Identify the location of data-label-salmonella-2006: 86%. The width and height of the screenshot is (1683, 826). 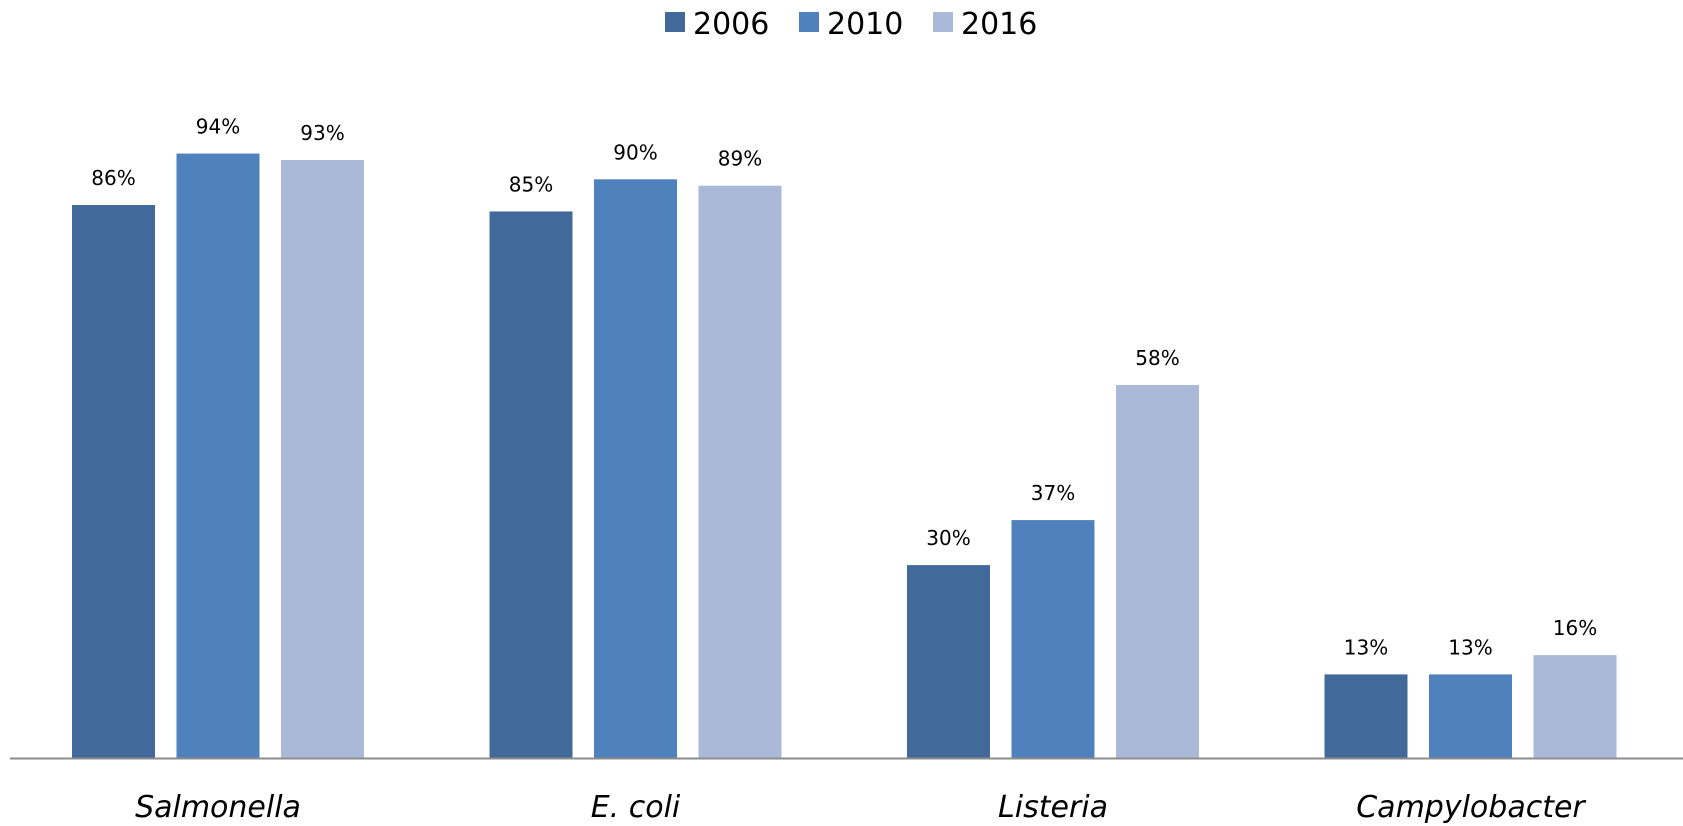
(113, 178).